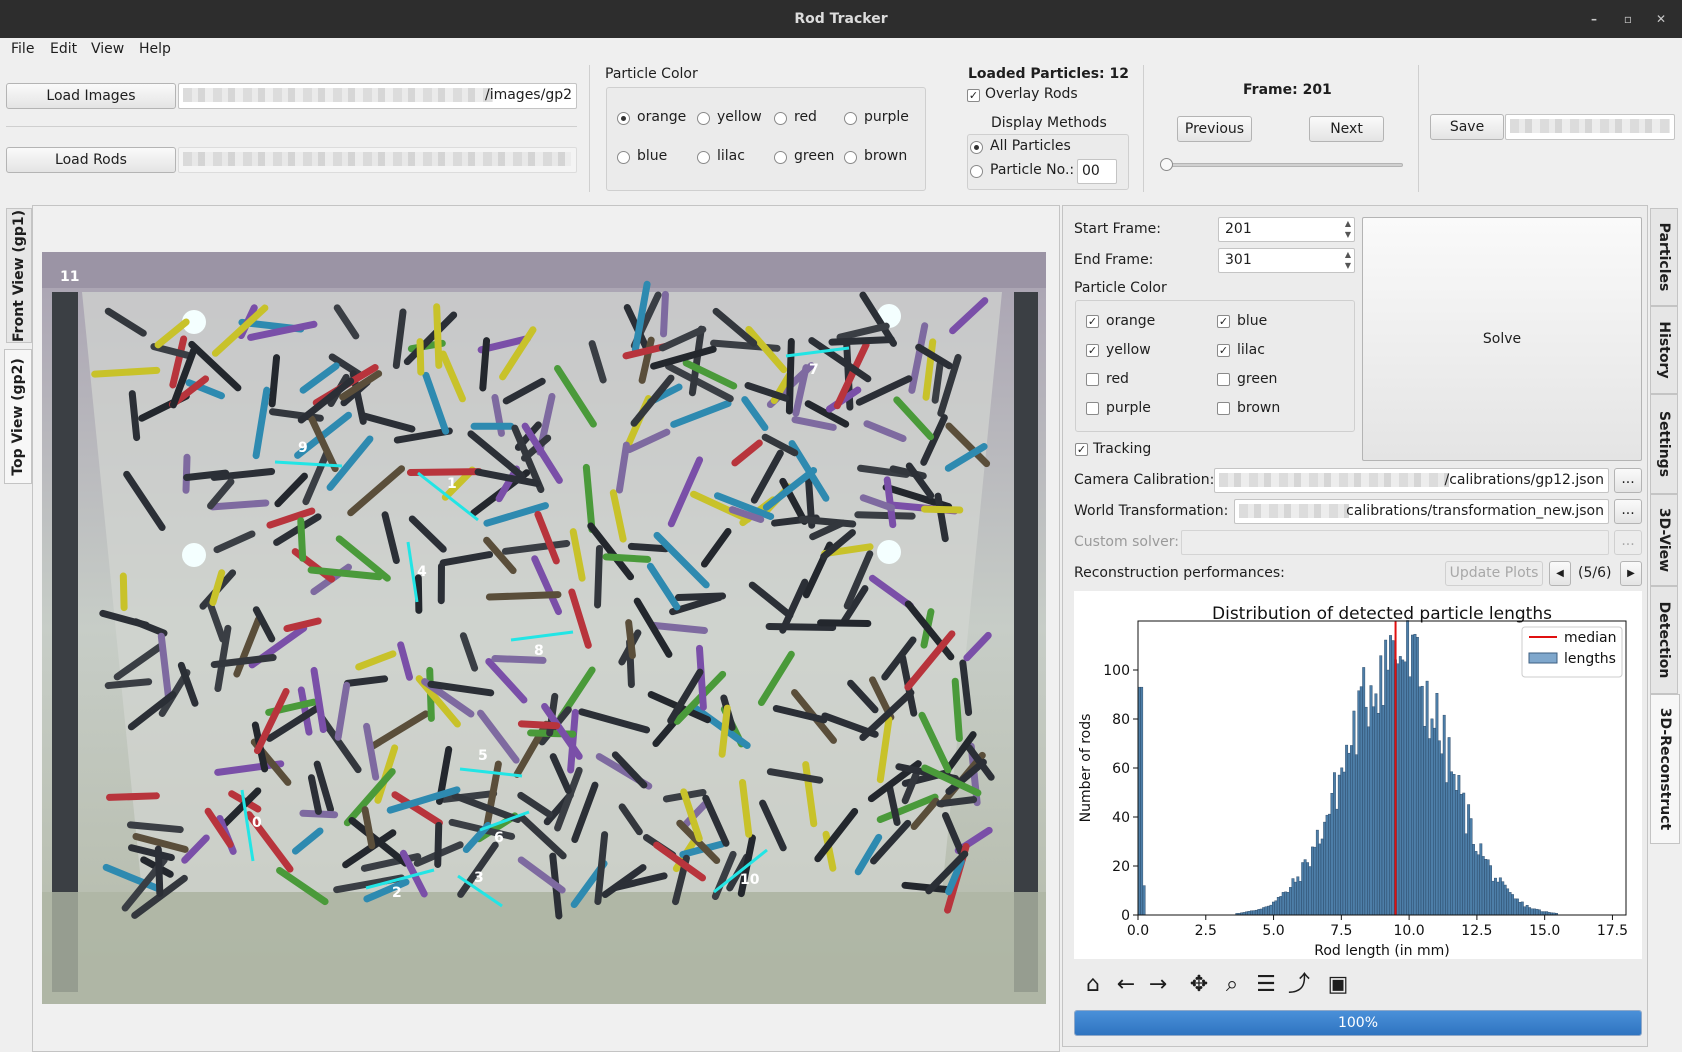  Describe the element at coordinates (1664, 257) in the screenshot. I see `tab-particles: Particles` at that location.